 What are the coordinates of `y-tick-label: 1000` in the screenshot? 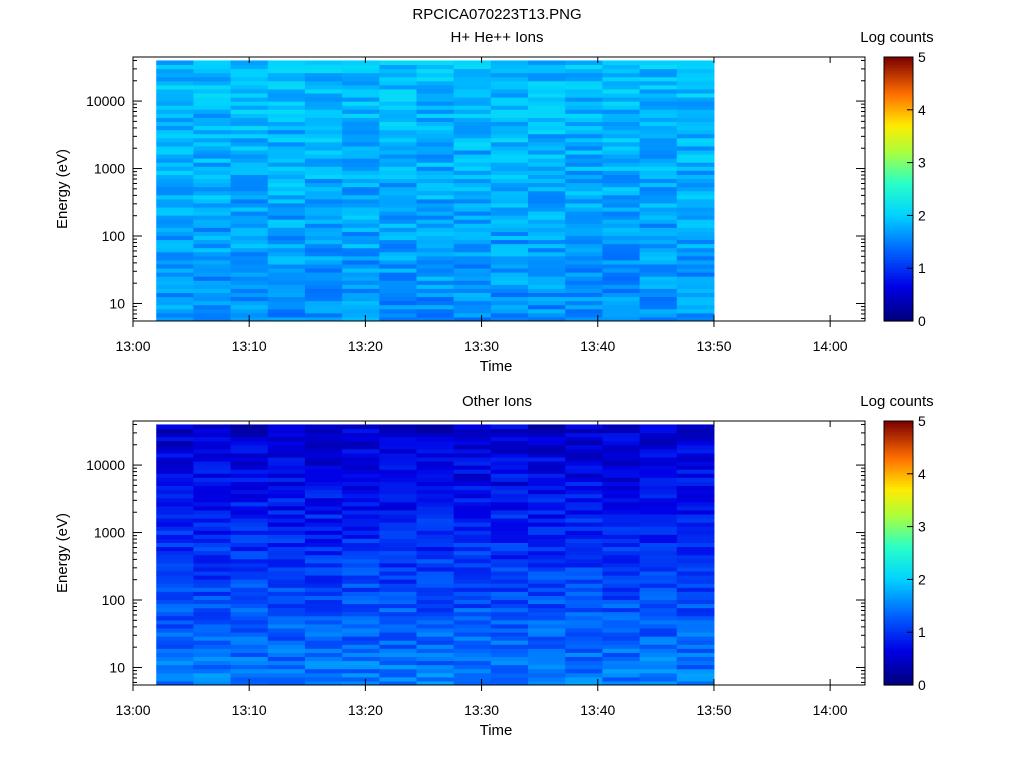 It's located at (109, 169).